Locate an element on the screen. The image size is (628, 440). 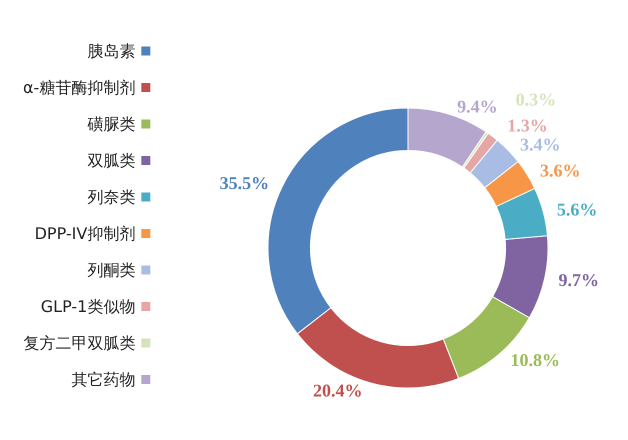
legend-label: 复方二甲双胍类 is located at coordinates (79, 343).